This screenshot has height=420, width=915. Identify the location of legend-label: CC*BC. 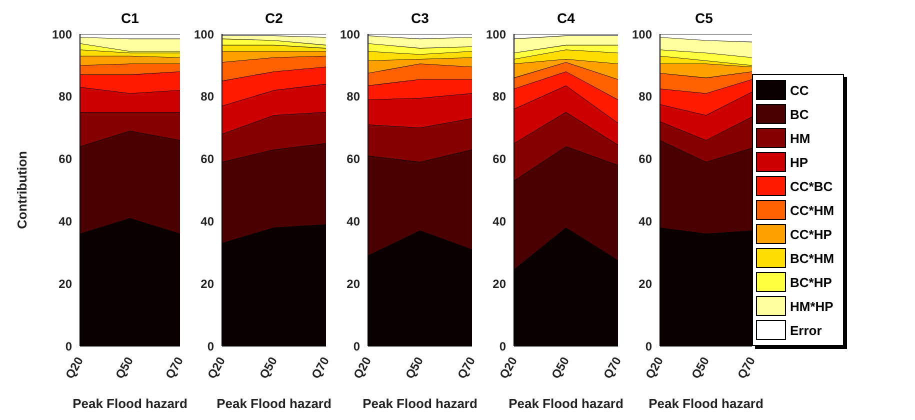
(811, 186).